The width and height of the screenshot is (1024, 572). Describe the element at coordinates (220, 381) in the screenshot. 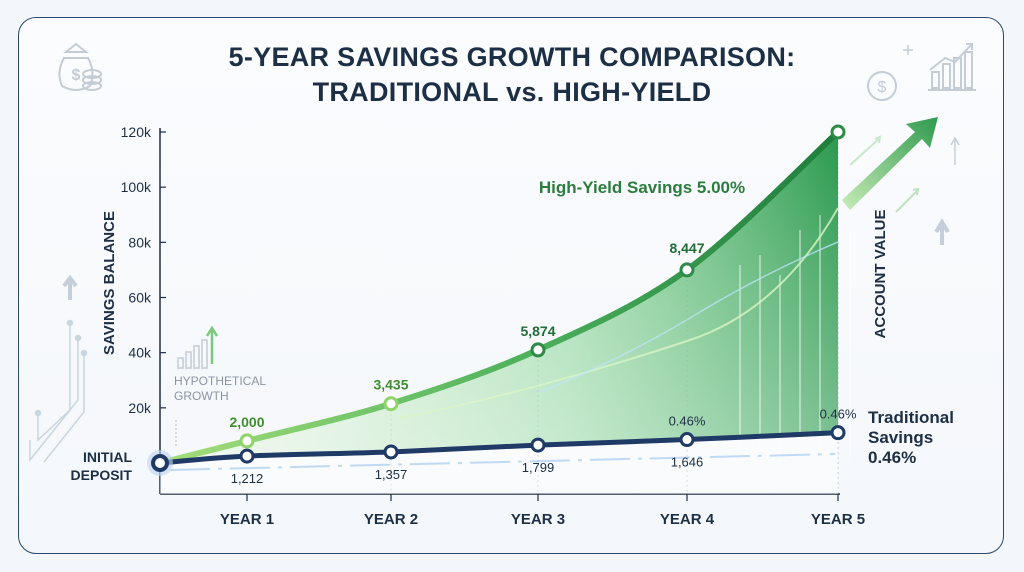

I see `hypothetical-growth-label: HYPOTHETICAL` at that location.